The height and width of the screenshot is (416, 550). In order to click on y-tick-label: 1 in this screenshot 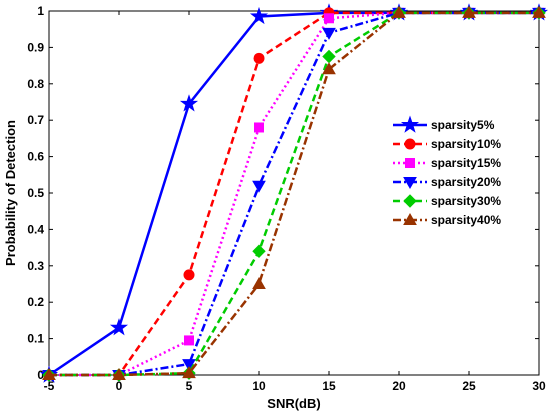, I will do `click(40, 11)`.